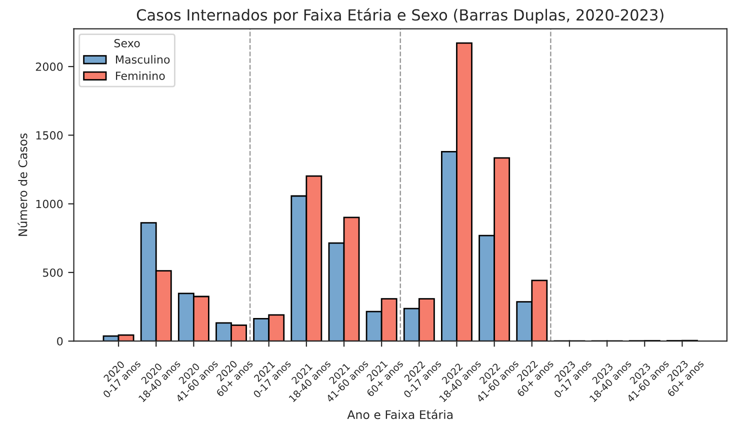  I want to click on legend-label: Feminino, so click(140, 75).